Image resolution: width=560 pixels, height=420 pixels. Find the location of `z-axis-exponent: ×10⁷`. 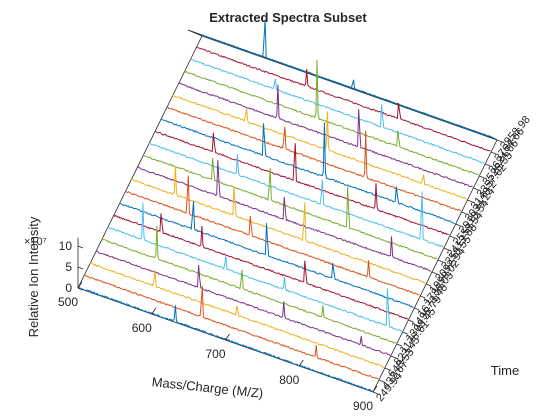

z-axis-exponent: ×10⁷ is located at coordinates (35, 242).